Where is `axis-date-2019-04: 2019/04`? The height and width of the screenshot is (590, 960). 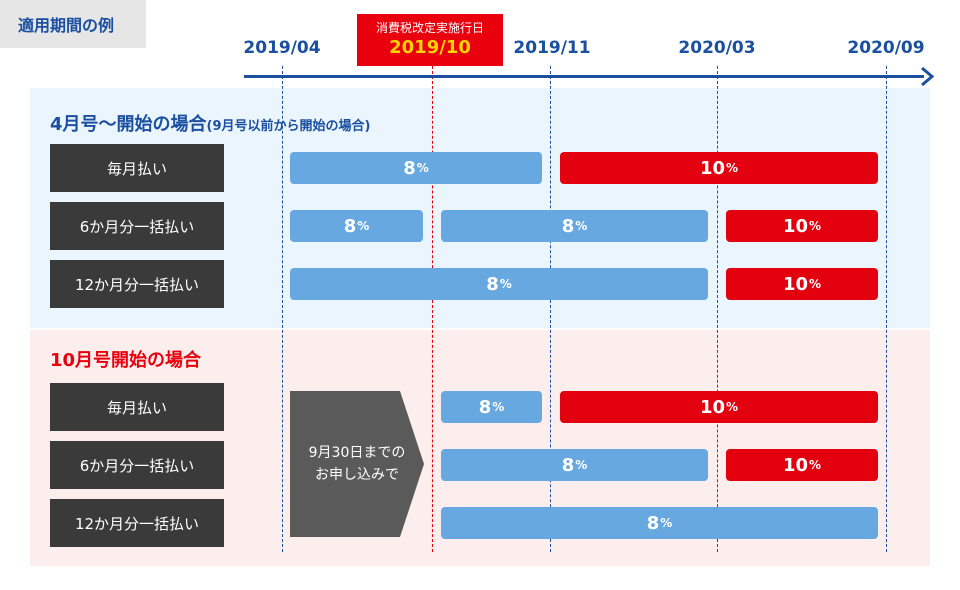 axis-date-2019-04: 2019/04 is located at coordinates (282, 48).